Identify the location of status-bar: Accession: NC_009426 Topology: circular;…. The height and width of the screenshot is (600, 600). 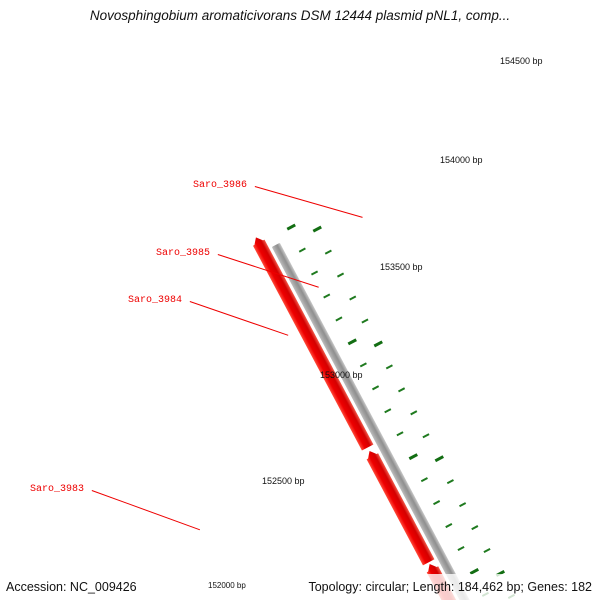
(300, 587).